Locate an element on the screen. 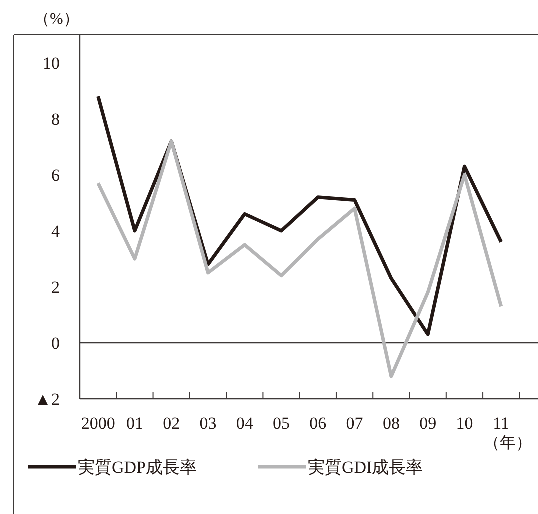 The width and height of the screenshot is (538, 514). x-tick-label: 11 is located at coordinates (501, 423).